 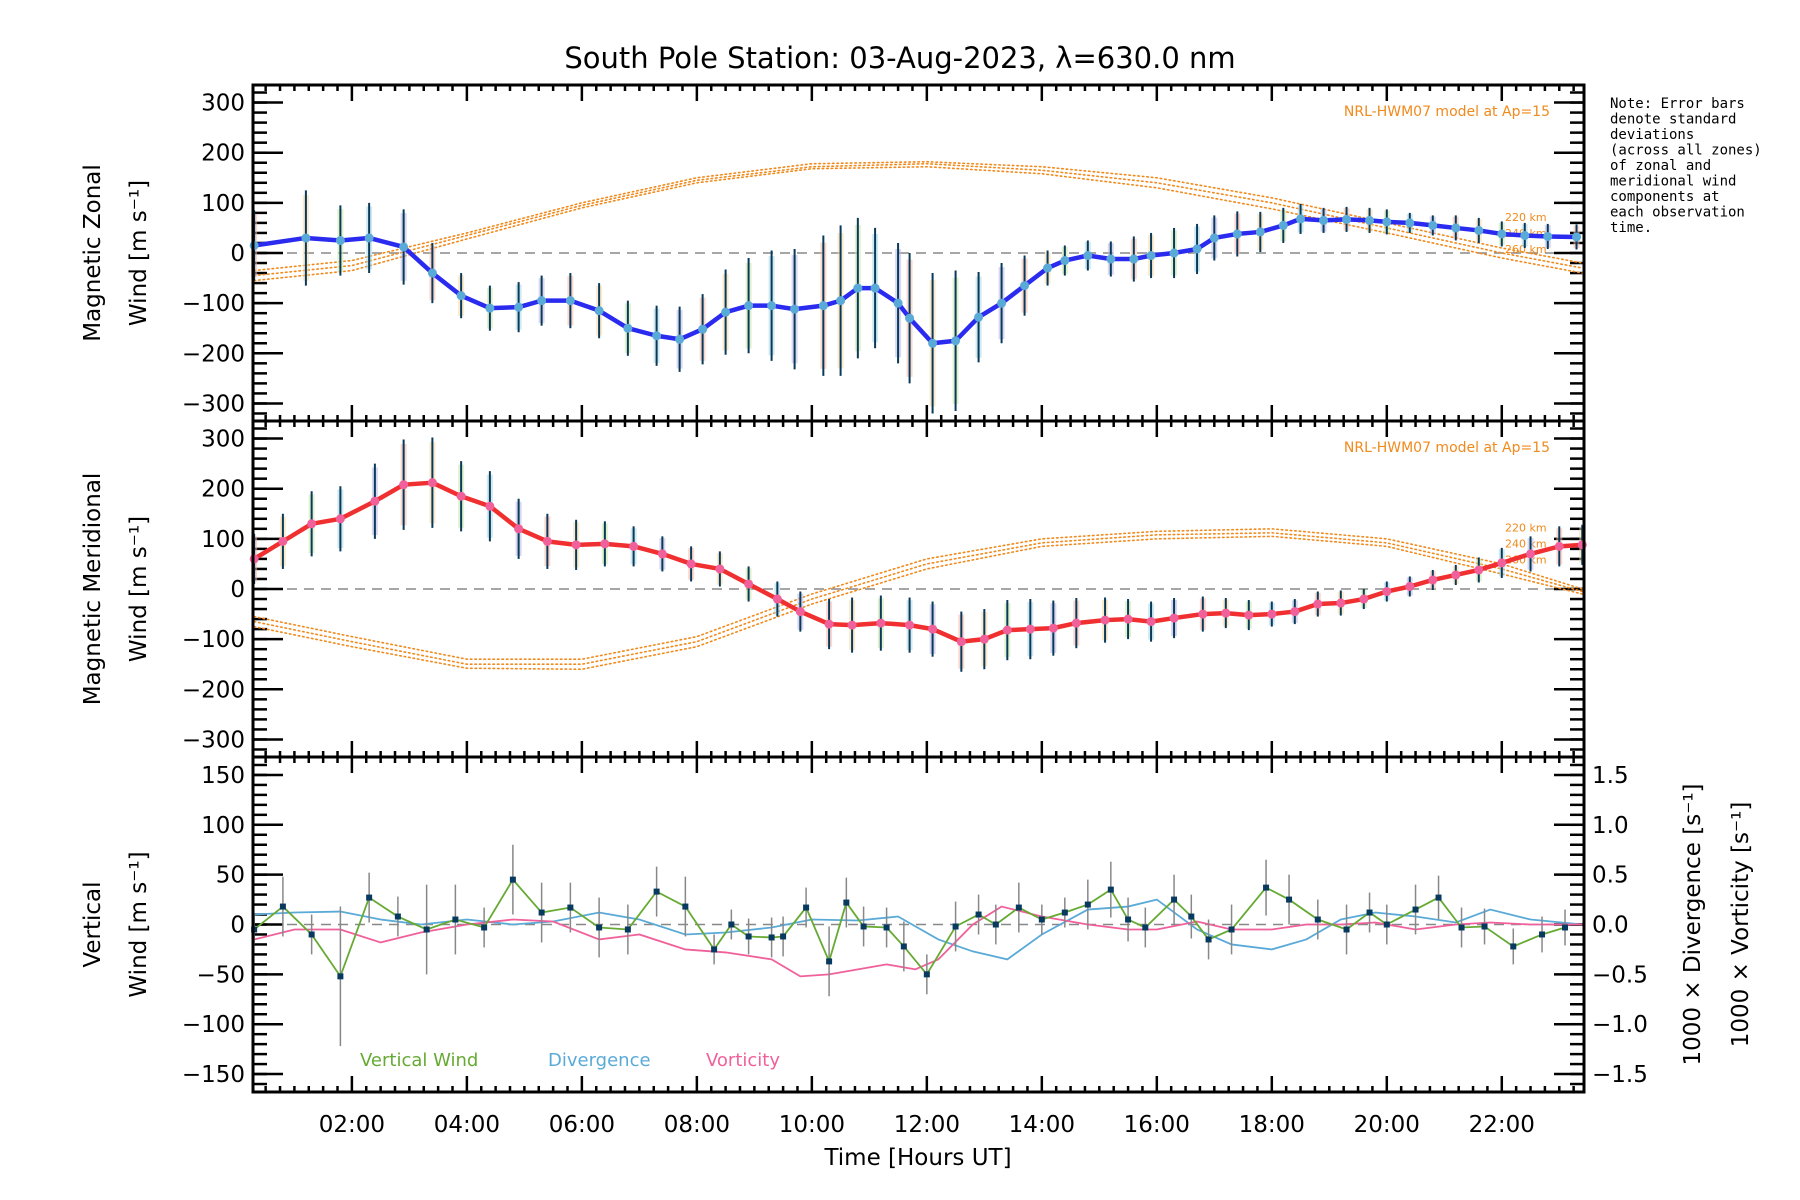 I want to click on y2-tick-label: −0.5, so click(x=1620, y=975).